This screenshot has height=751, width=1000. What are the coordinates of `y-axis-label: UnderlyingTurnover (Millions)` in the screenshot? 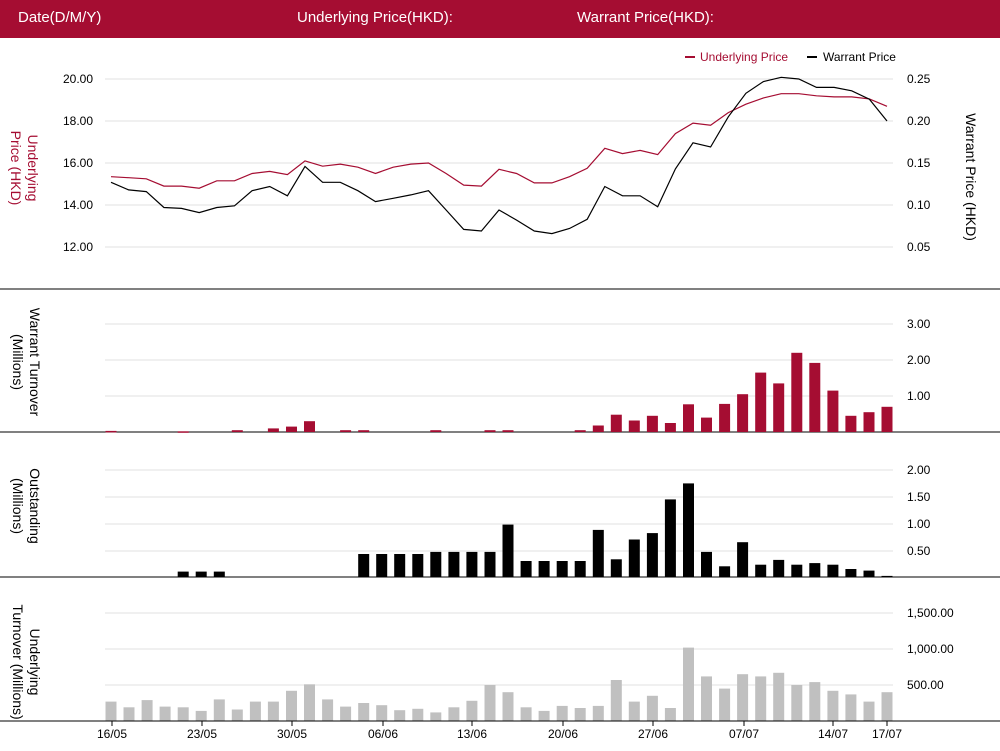 It's located at (26, 661).